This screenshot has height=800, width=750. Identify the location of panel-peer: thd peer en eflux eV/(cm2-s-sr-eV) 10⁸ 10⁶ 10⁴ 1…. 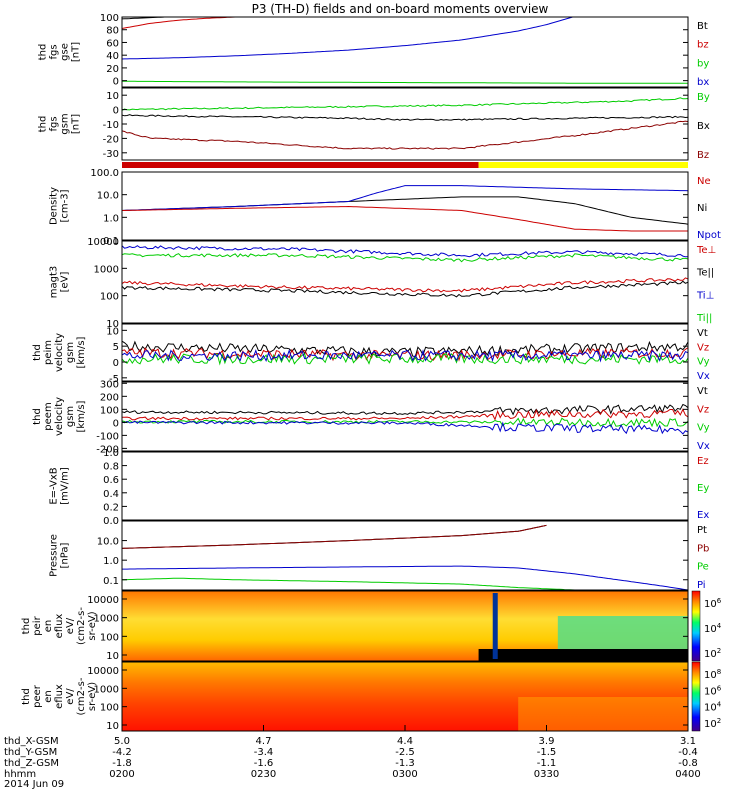
(371, 696).